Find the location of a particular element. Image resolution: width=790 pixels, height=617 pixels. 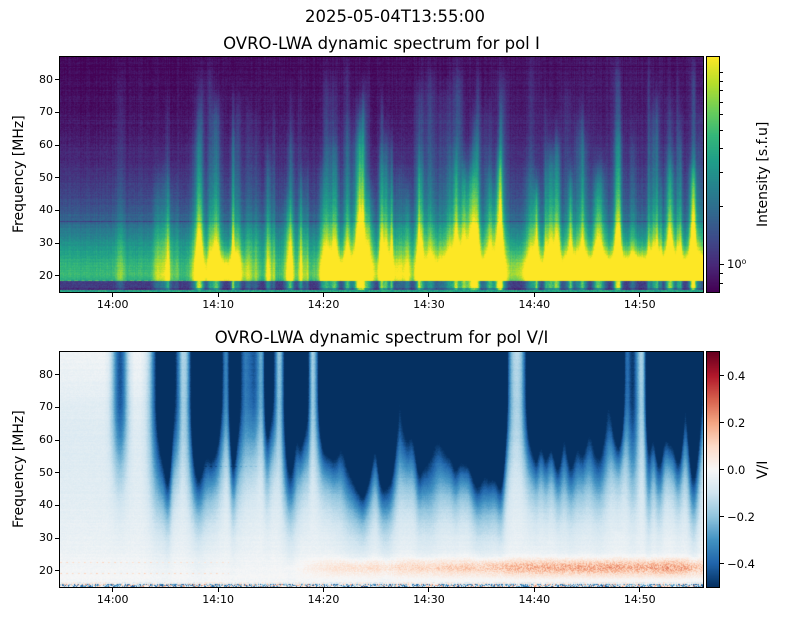

panel2-title: OVRO-LWA dynamic spectrum for pol V/I is located at coordinates (381, 337).